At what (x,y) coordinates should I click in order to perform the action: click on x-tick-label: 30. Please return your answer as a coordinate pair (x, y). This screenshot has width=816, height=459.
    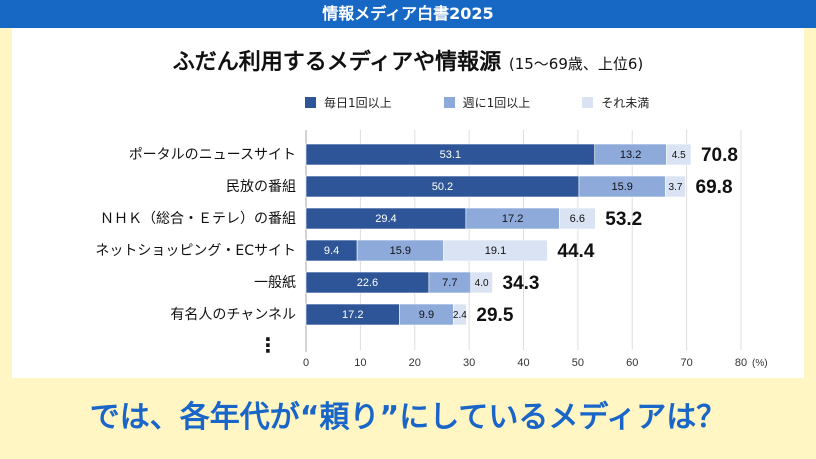
    Looking at the image, I should click on (469, 363).